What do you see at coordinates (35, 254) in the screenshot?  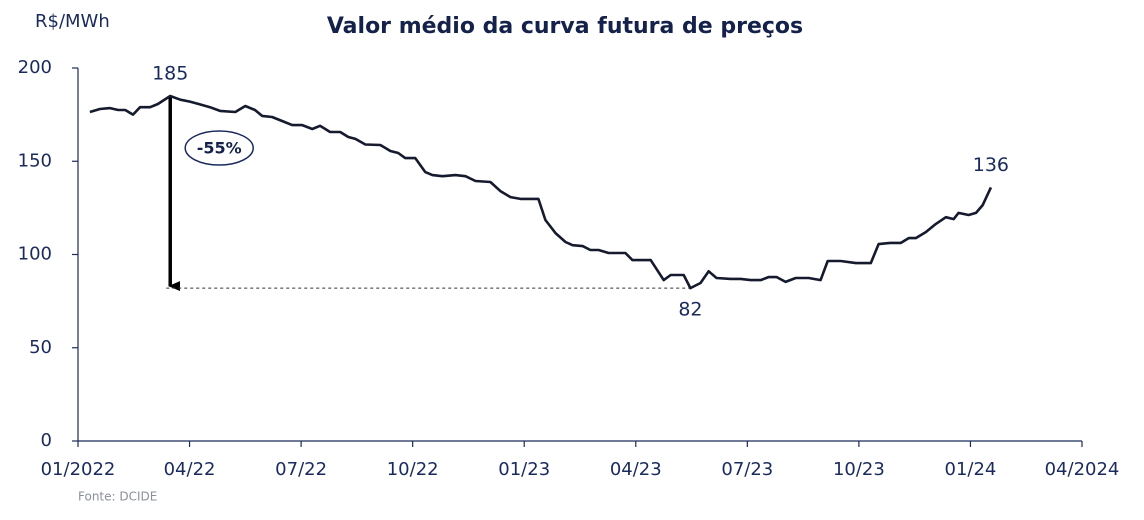 I see `y-tick-label: 100` at bounding box center [35, 254].